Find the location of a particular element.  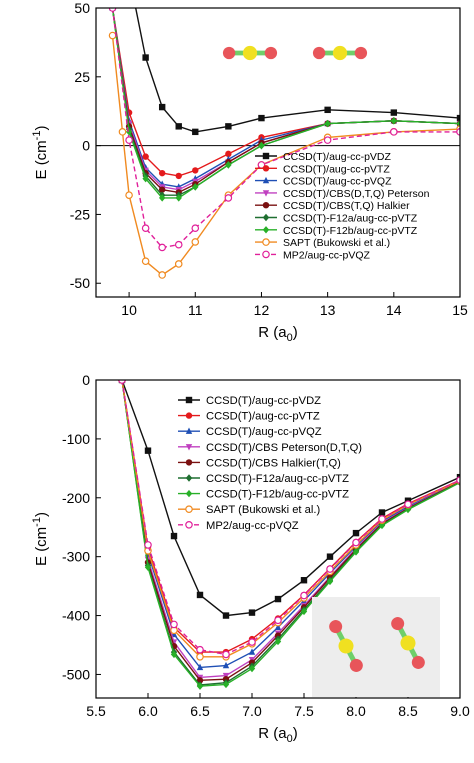

legend-item: CCSD(T)-F12b/aug-cc-pVTZ is located at coordinates (336, 231).